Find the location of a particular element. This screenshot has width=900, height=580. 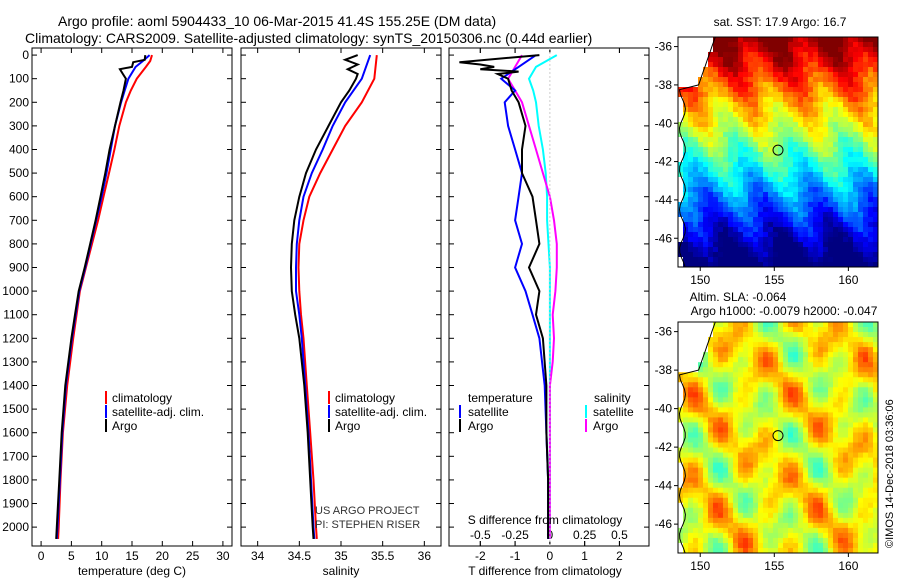

map-lat-tick-label: -36 is located at coordinates (664, 332).